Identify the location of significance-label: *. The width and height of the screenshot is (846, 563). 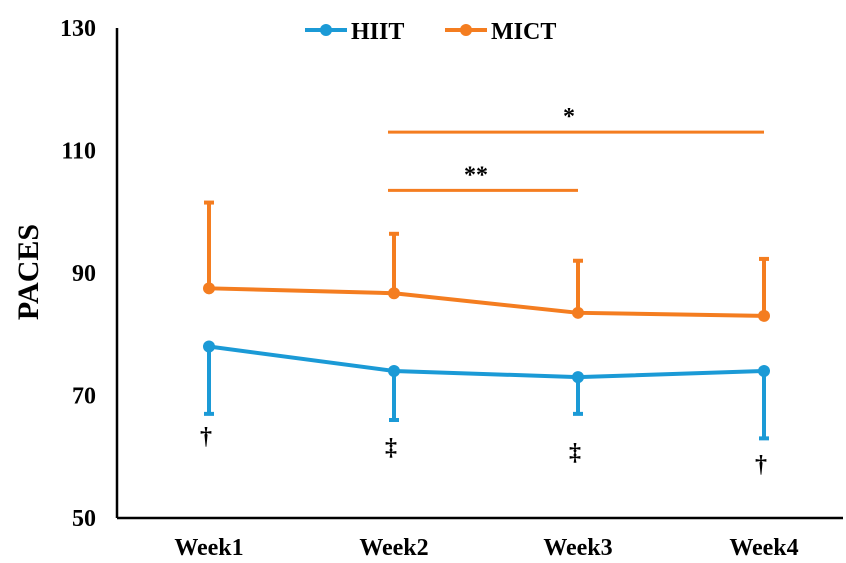
(569, 117).